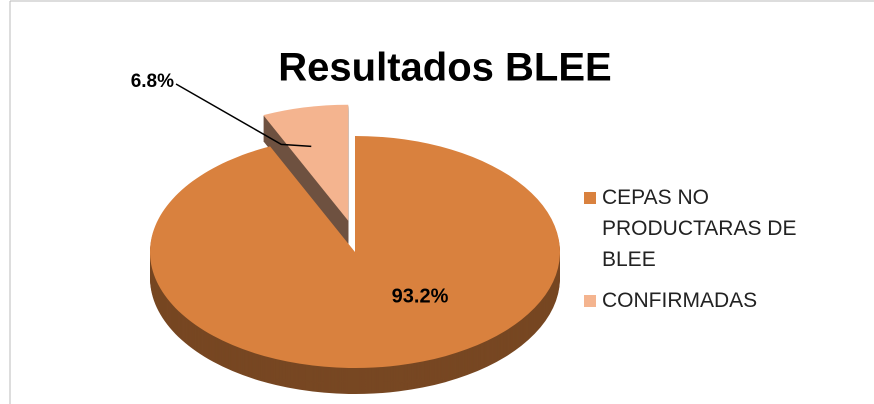  Describe the element at coordinates (680, 300) in the screenshot. I see `legend-label: CONFIRMADAS` at that location.